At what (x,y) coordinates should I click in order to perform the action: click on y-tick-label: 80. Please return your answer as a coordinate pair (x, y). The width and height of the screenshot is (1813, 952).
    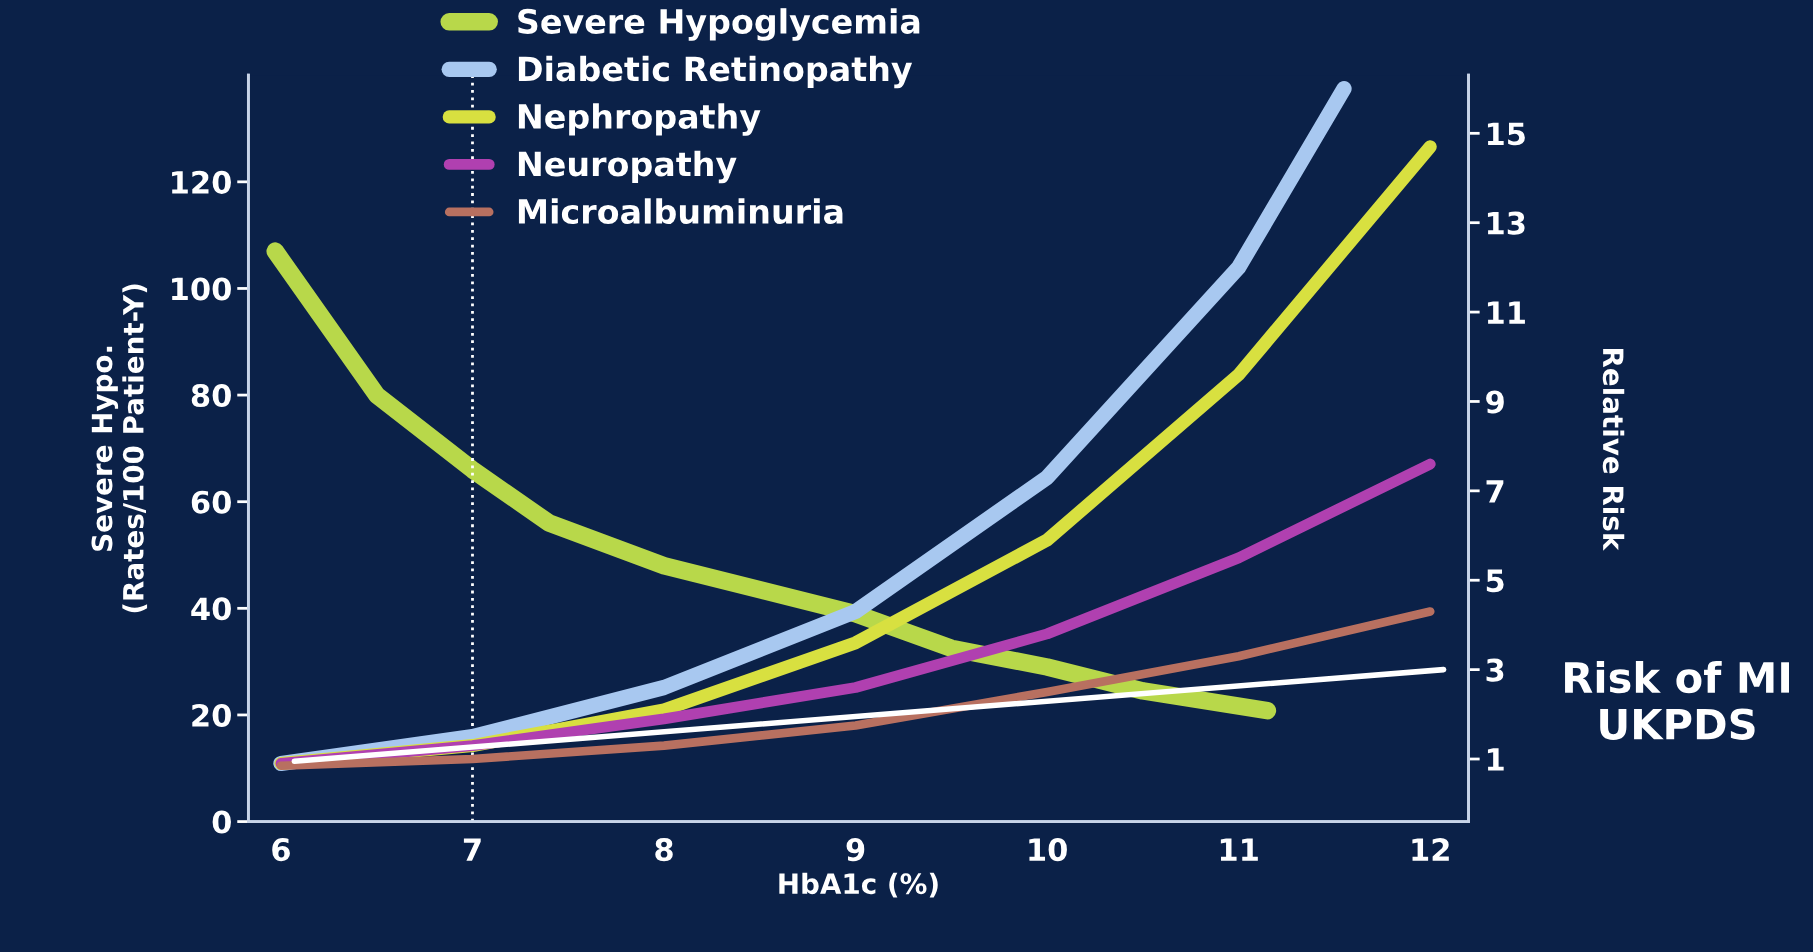
    Looking at the image, I should click on (211, 396).